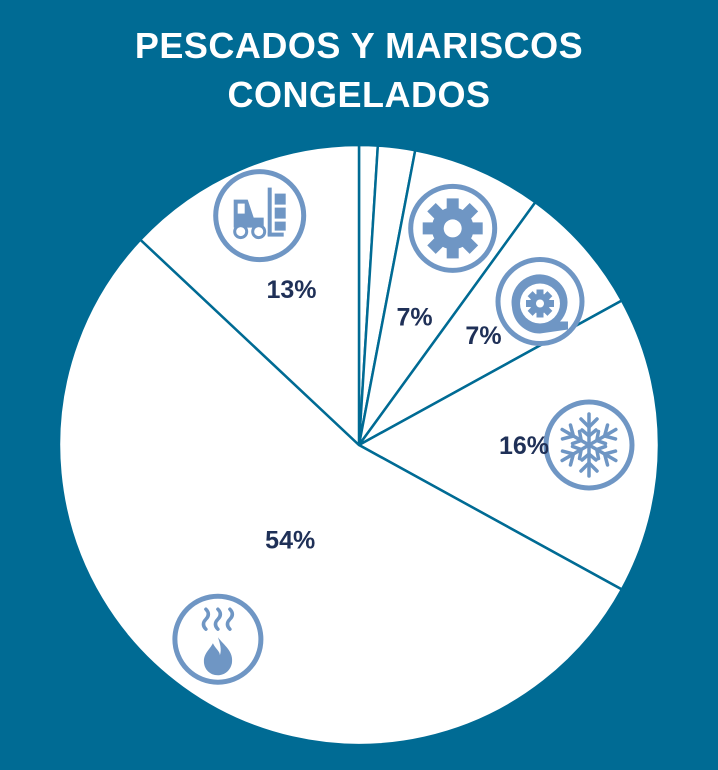  What do you see at coordinates (524, 446) in the screenshot?
I see `slice-label-5: 16%` at bounding box center [524, 446].